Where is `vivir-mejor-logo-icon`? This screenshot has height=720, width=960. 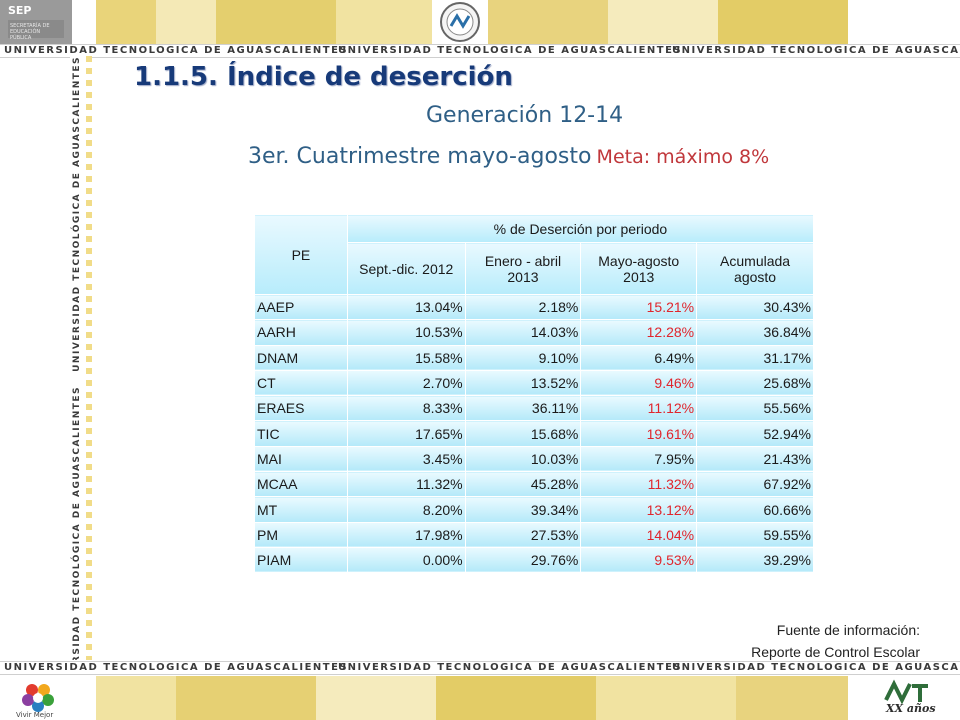
vivir-mejor-logo-icon is located at coordinates (38, 698).